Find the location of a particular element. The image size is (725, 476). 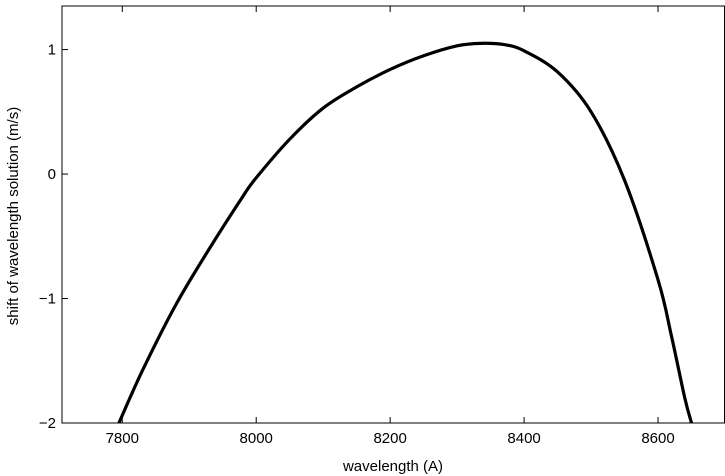

x-tick-label: 8000 is located at coordinates (256, 438).